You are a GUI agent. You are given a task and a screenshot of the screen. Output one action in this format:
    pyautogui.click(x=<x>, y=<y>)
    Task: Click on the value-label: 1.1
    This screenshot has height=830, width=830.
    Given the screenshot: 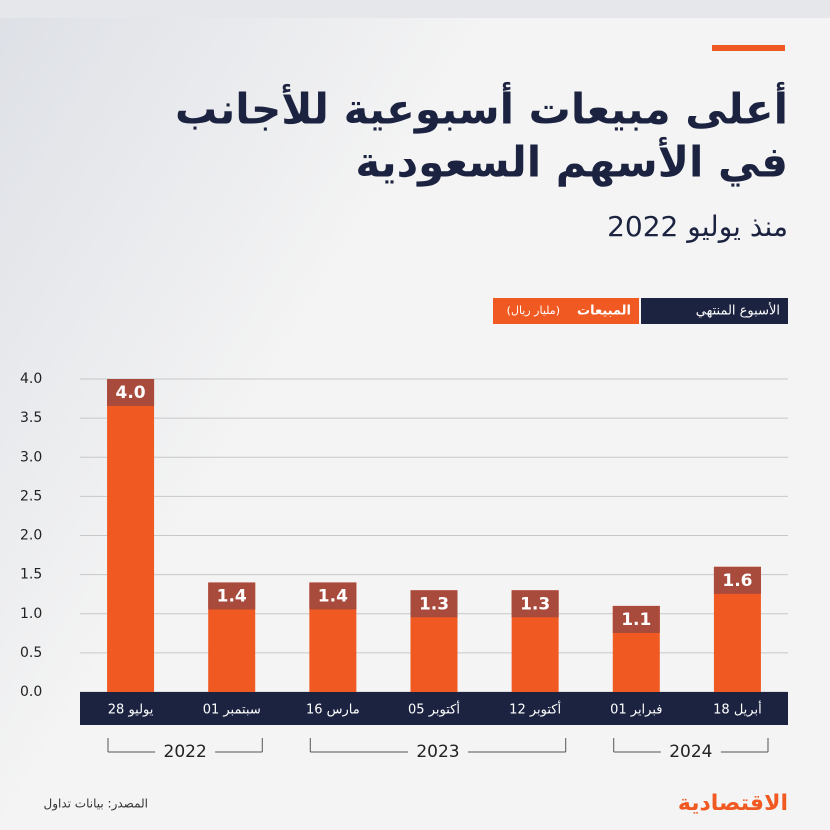 What is the action you would take?
    pyautogui.click(x=636, y=620)
    